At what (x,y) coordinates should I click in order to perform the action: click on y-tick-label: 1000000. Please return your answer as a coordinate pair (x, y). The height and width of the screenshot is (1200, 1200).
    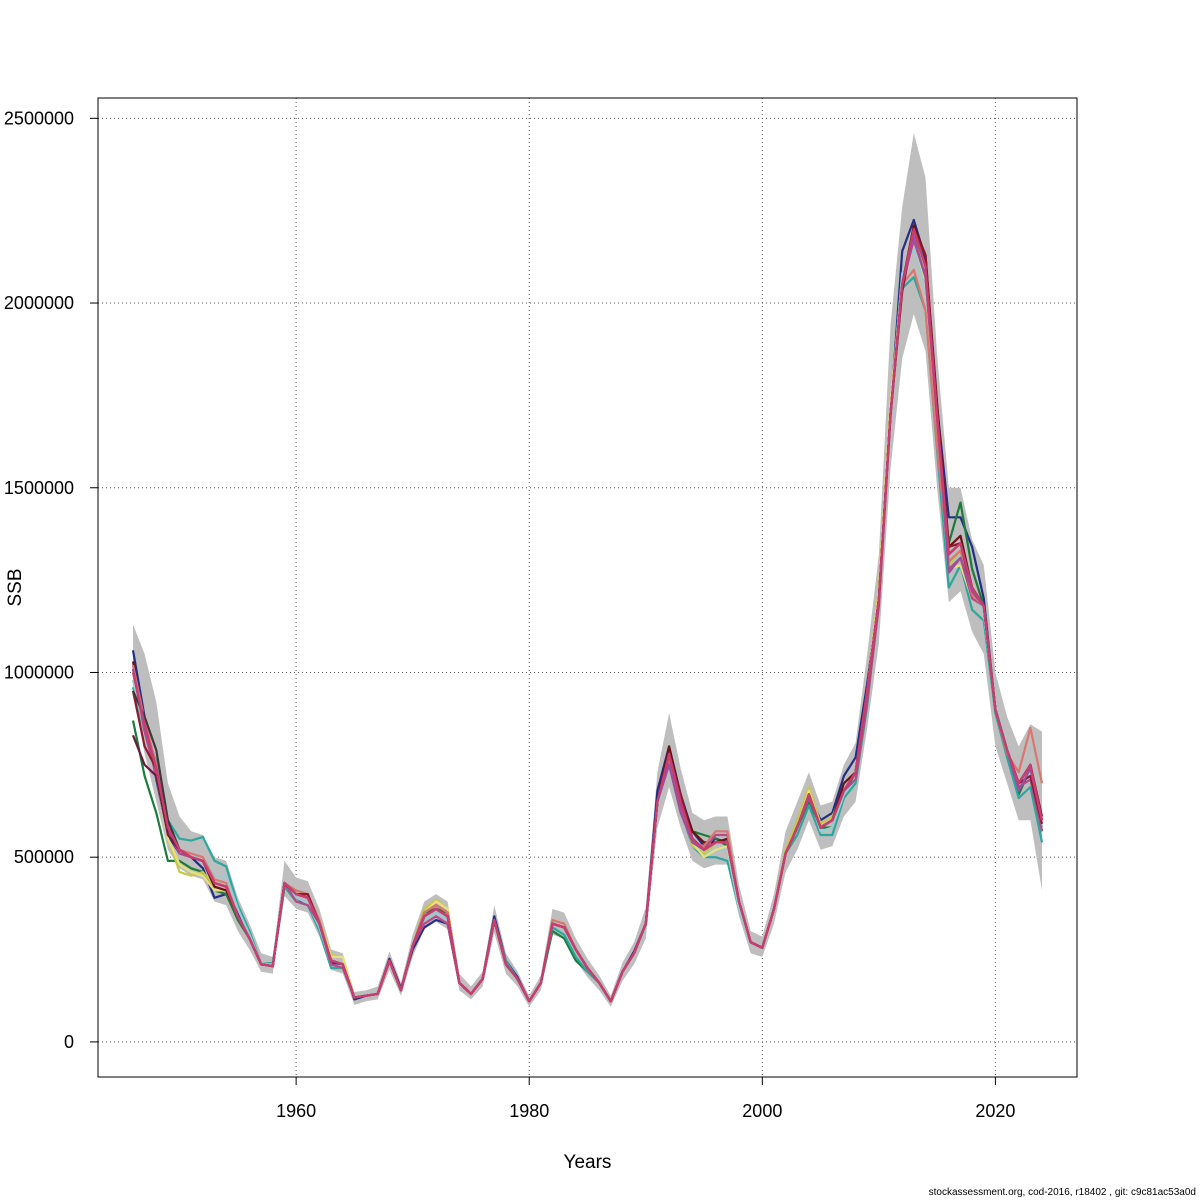
    Looking at the image, I should click on (39, 672).